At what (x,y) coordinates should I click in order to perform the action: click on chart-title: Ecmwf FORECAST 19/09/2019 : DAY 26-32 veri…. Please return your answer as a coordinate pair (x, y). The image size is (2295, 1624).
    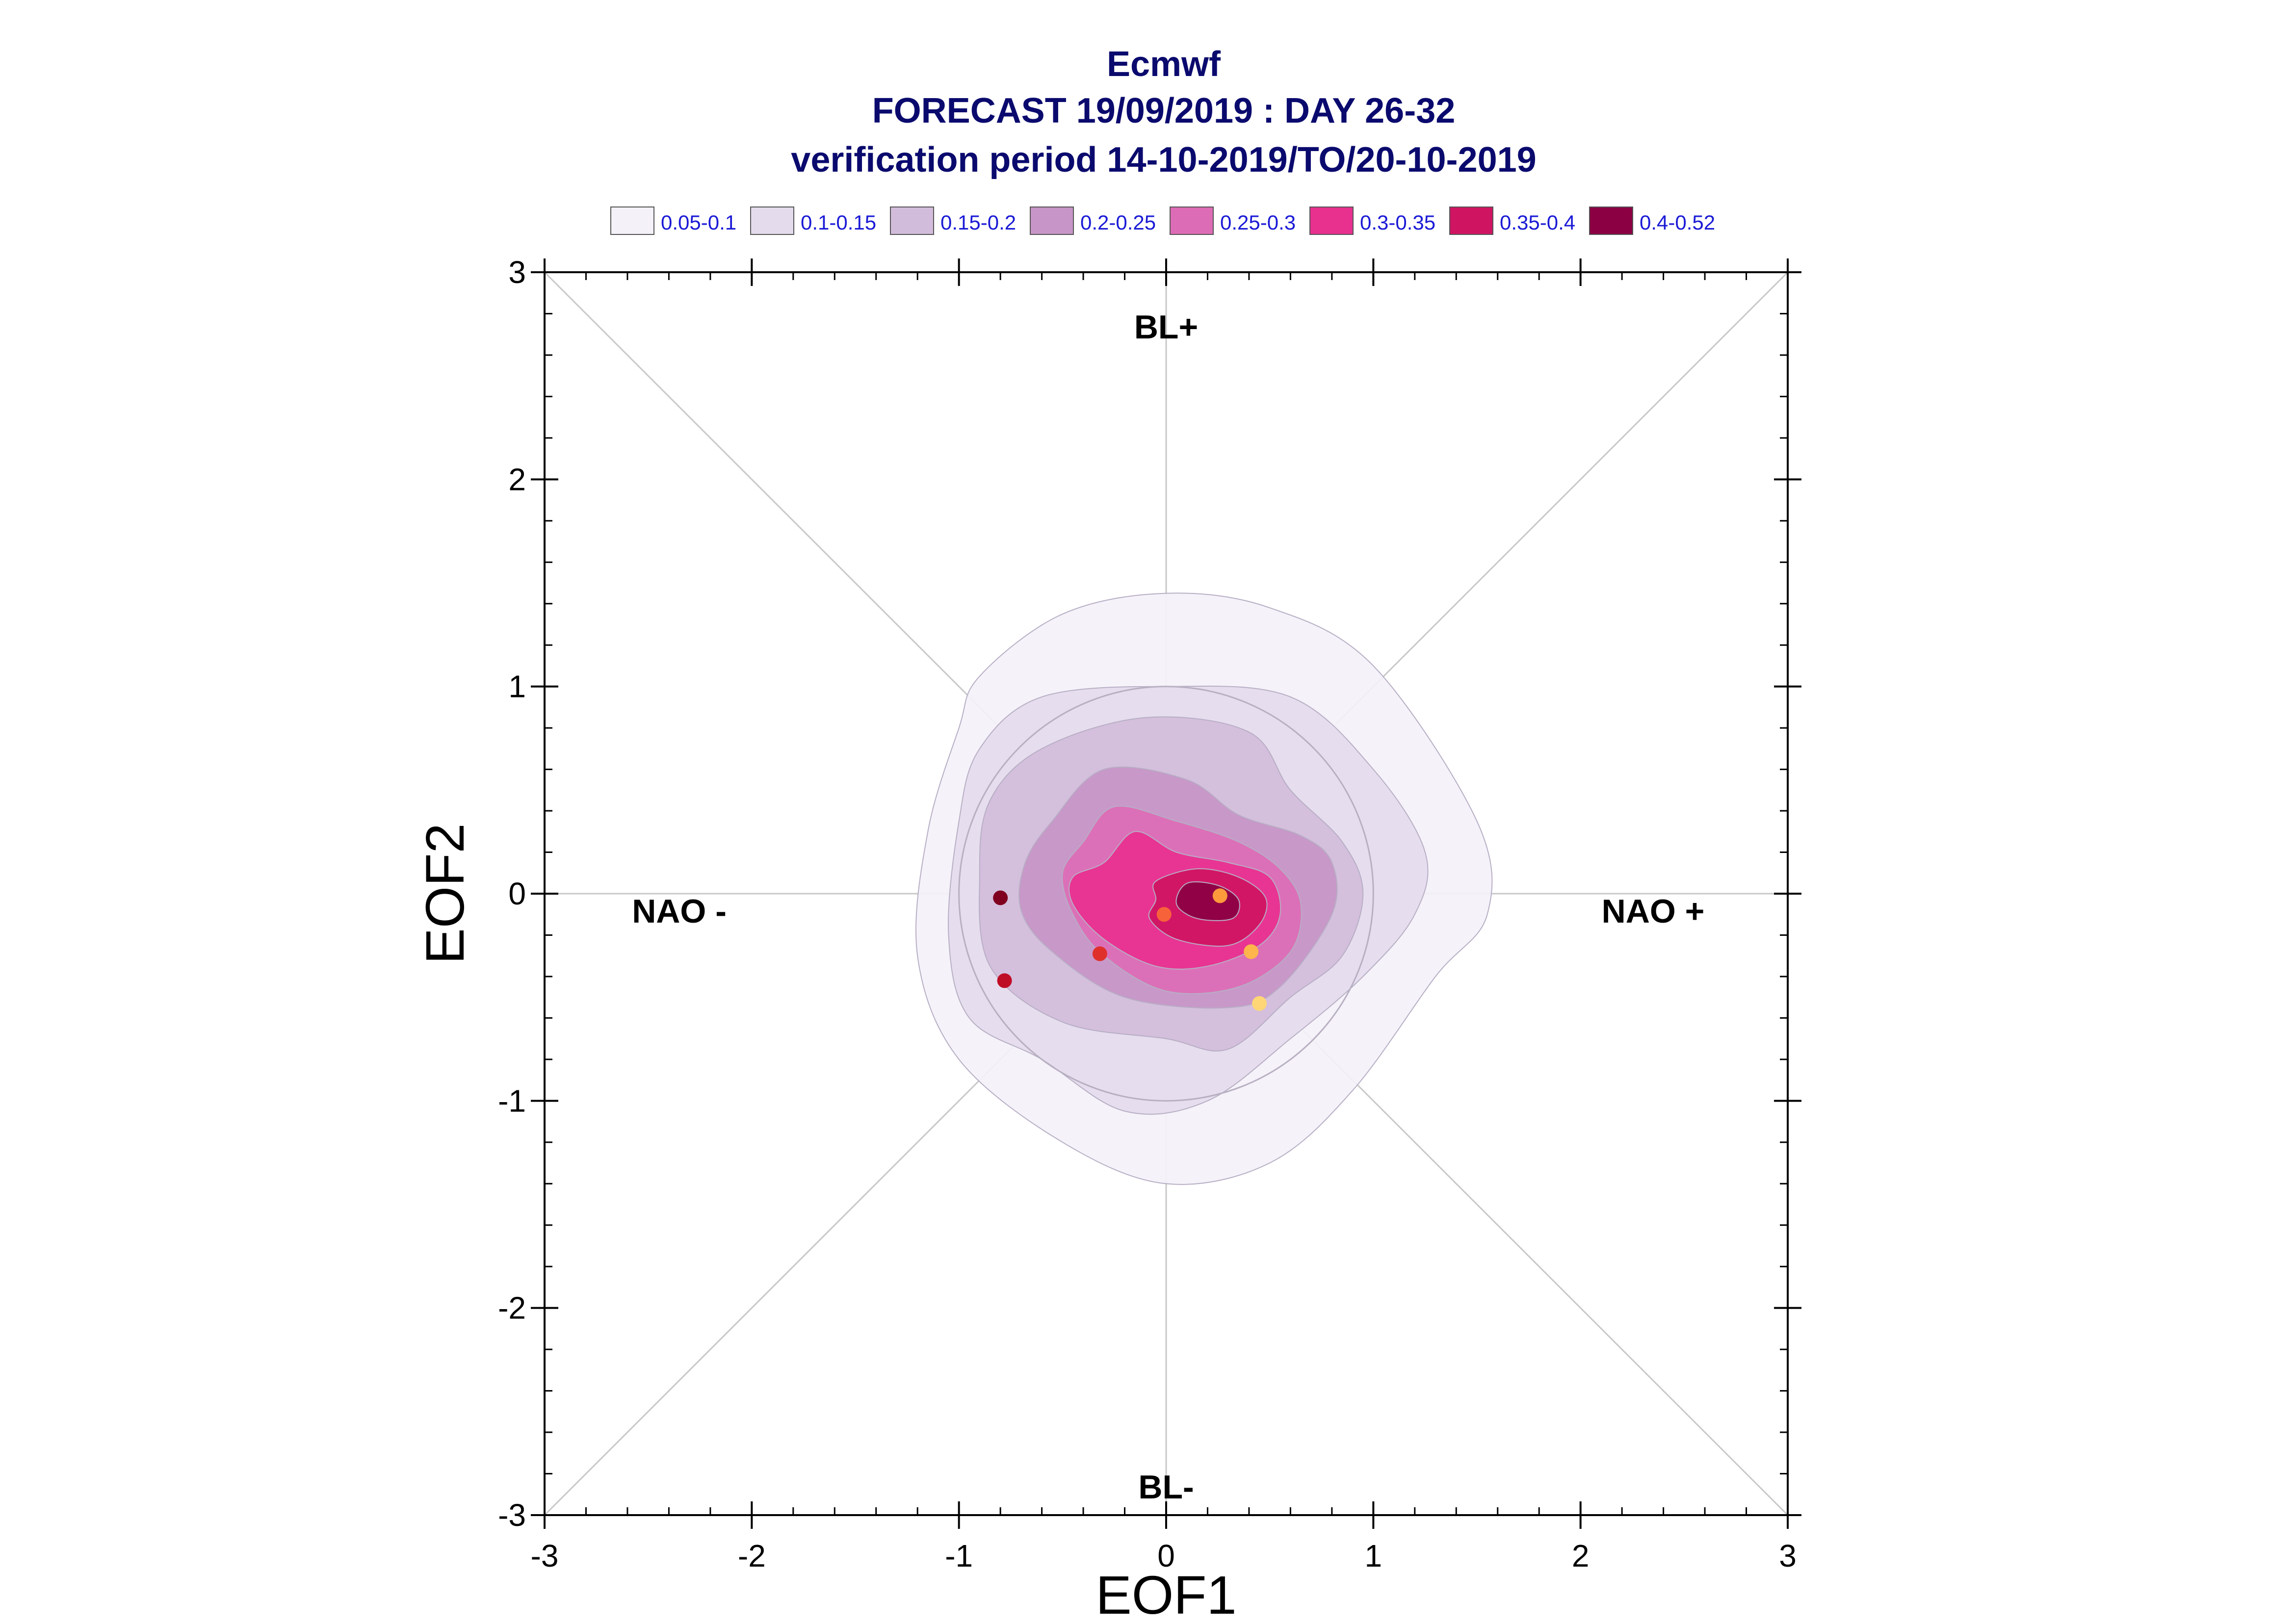
    Looking at the image, I should click on (1164, 112).